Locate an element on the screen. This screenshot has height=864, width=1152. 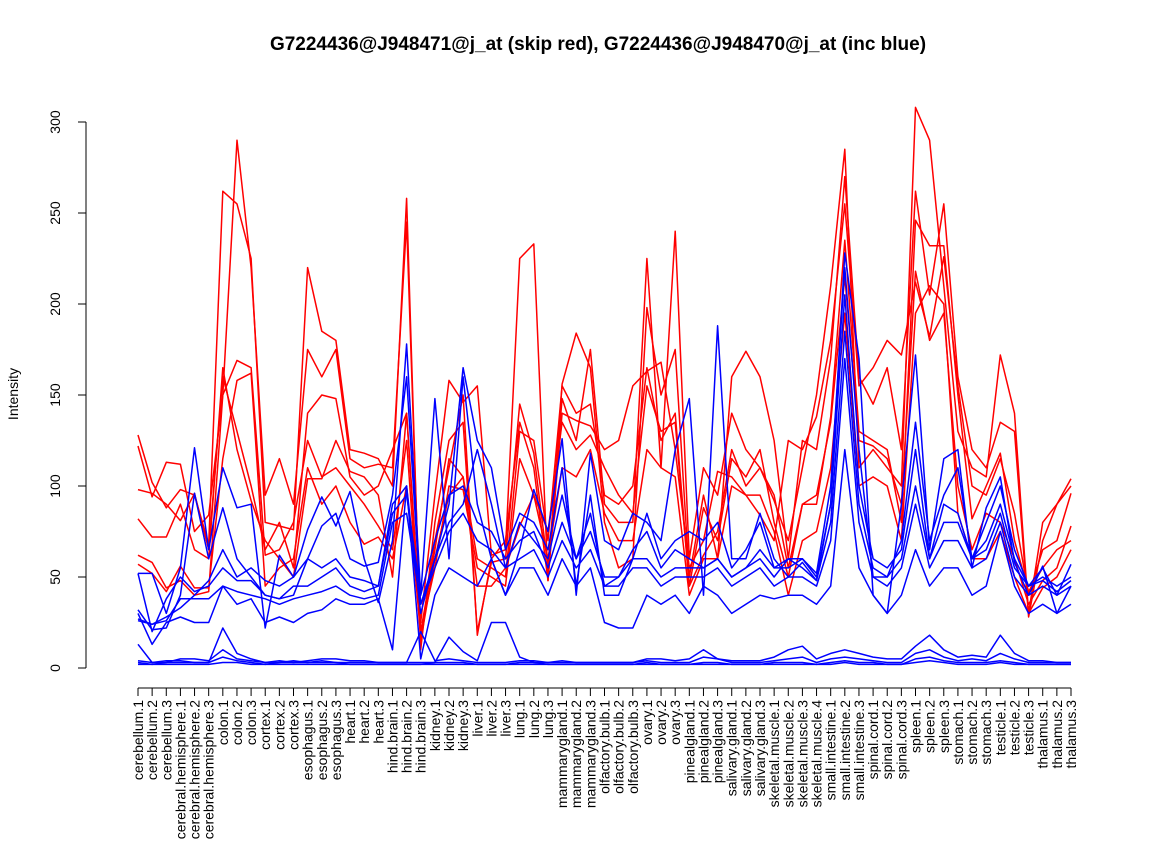
x-tick-label: testicle.2 is located at coordinates (1014, 727).